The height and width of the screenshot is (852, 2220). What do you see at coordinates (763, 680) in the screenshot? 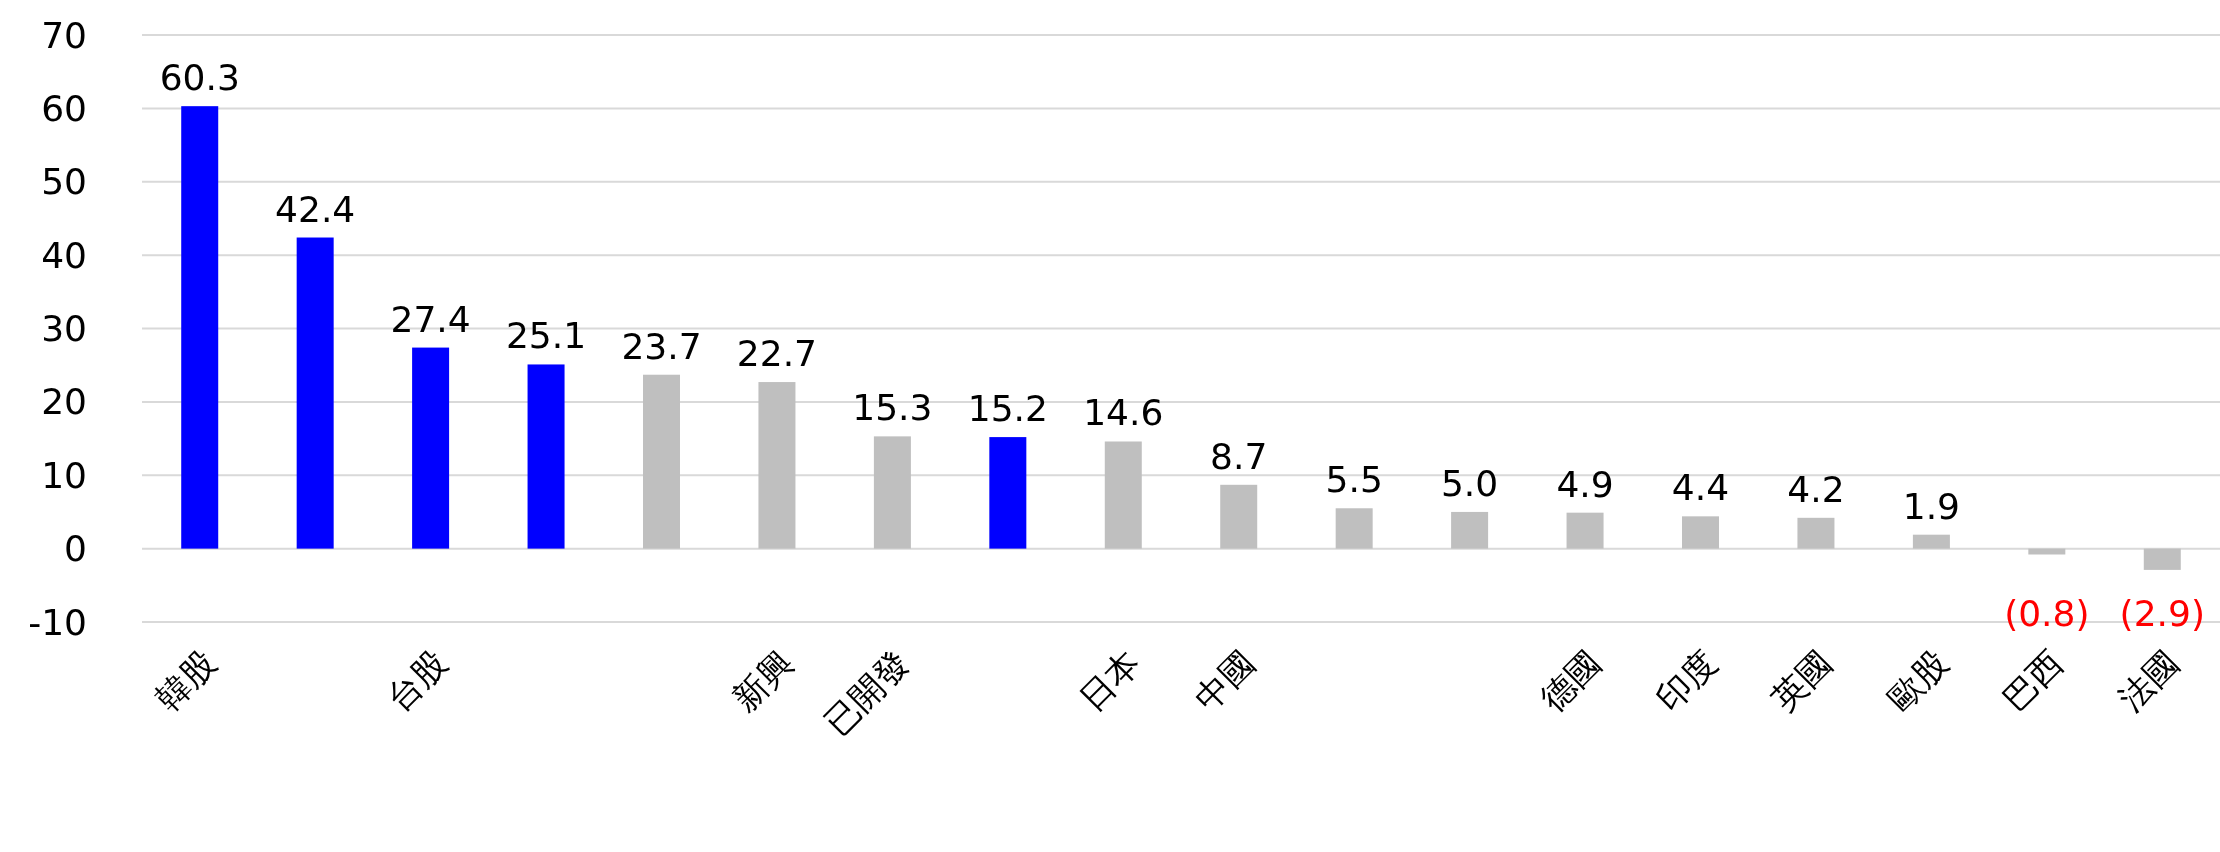
I see `x-tick-label: 新興` at bounding box center [763, 680].